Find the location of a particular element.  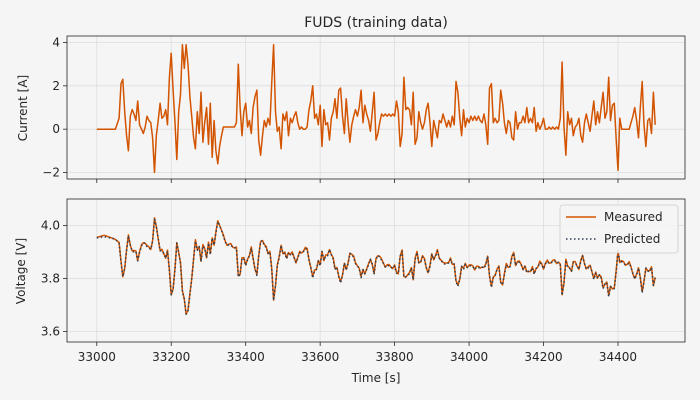

x-tick-label: 34000 is located at coordinates (469, 357).